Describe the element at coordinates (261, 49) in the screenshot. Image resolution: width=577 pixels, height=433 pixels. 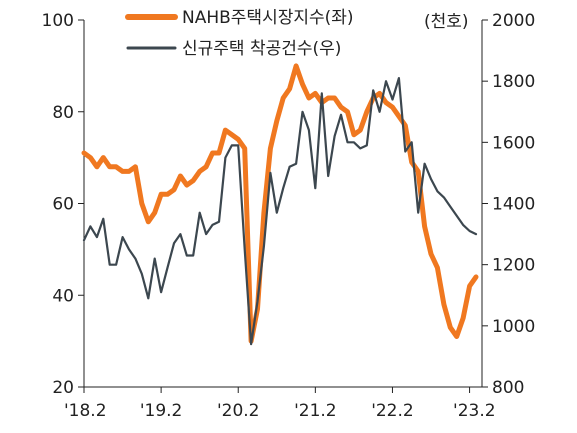
I see `legend-label-starts: 신규주택 착공건수(우)` at that location.